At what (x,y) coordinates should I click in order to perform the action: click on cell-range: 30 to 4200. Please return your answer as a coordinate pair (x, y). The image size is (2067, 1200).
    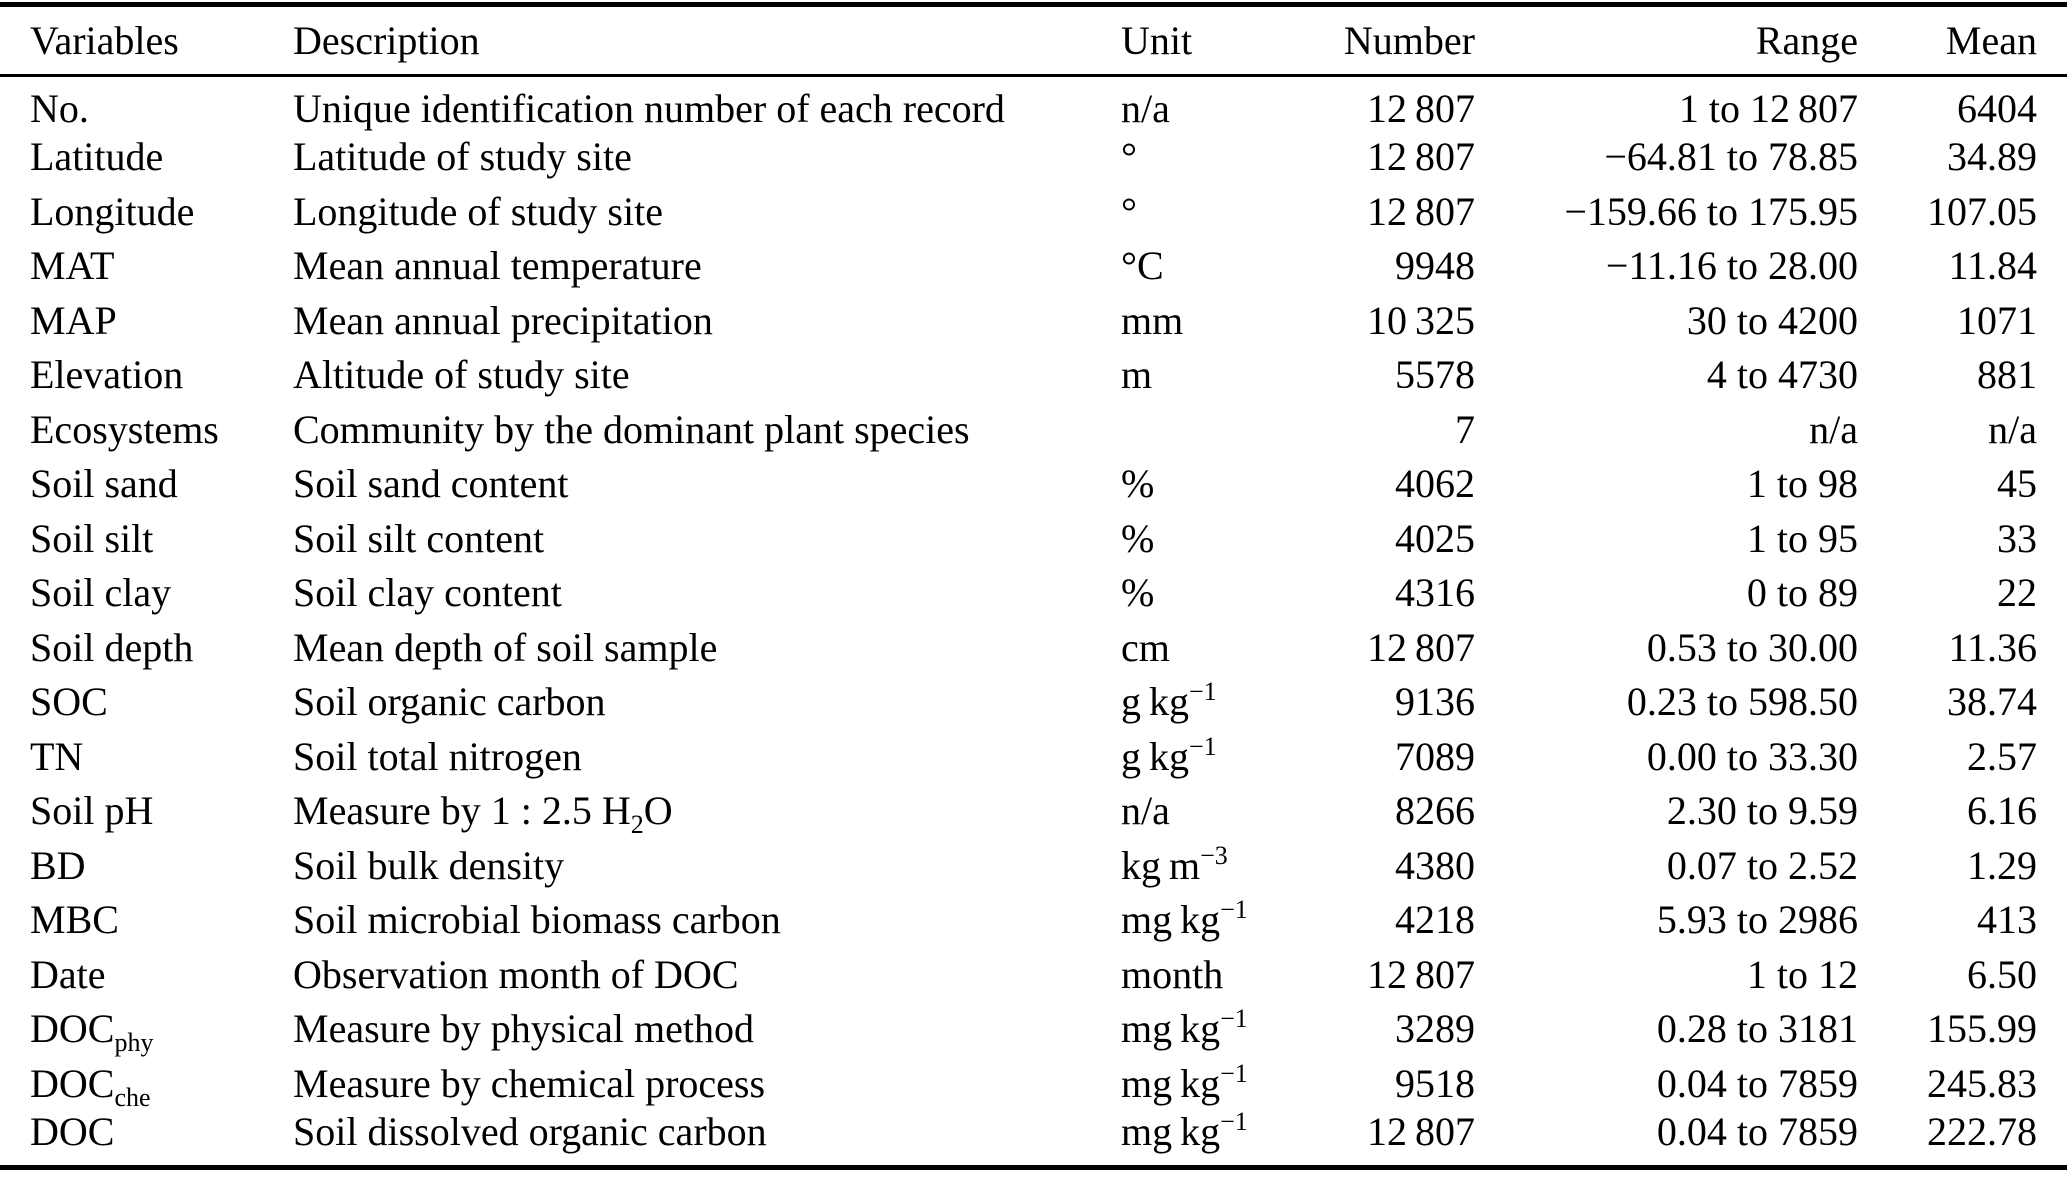
    Looking at the image, I should click on (1772, 320).